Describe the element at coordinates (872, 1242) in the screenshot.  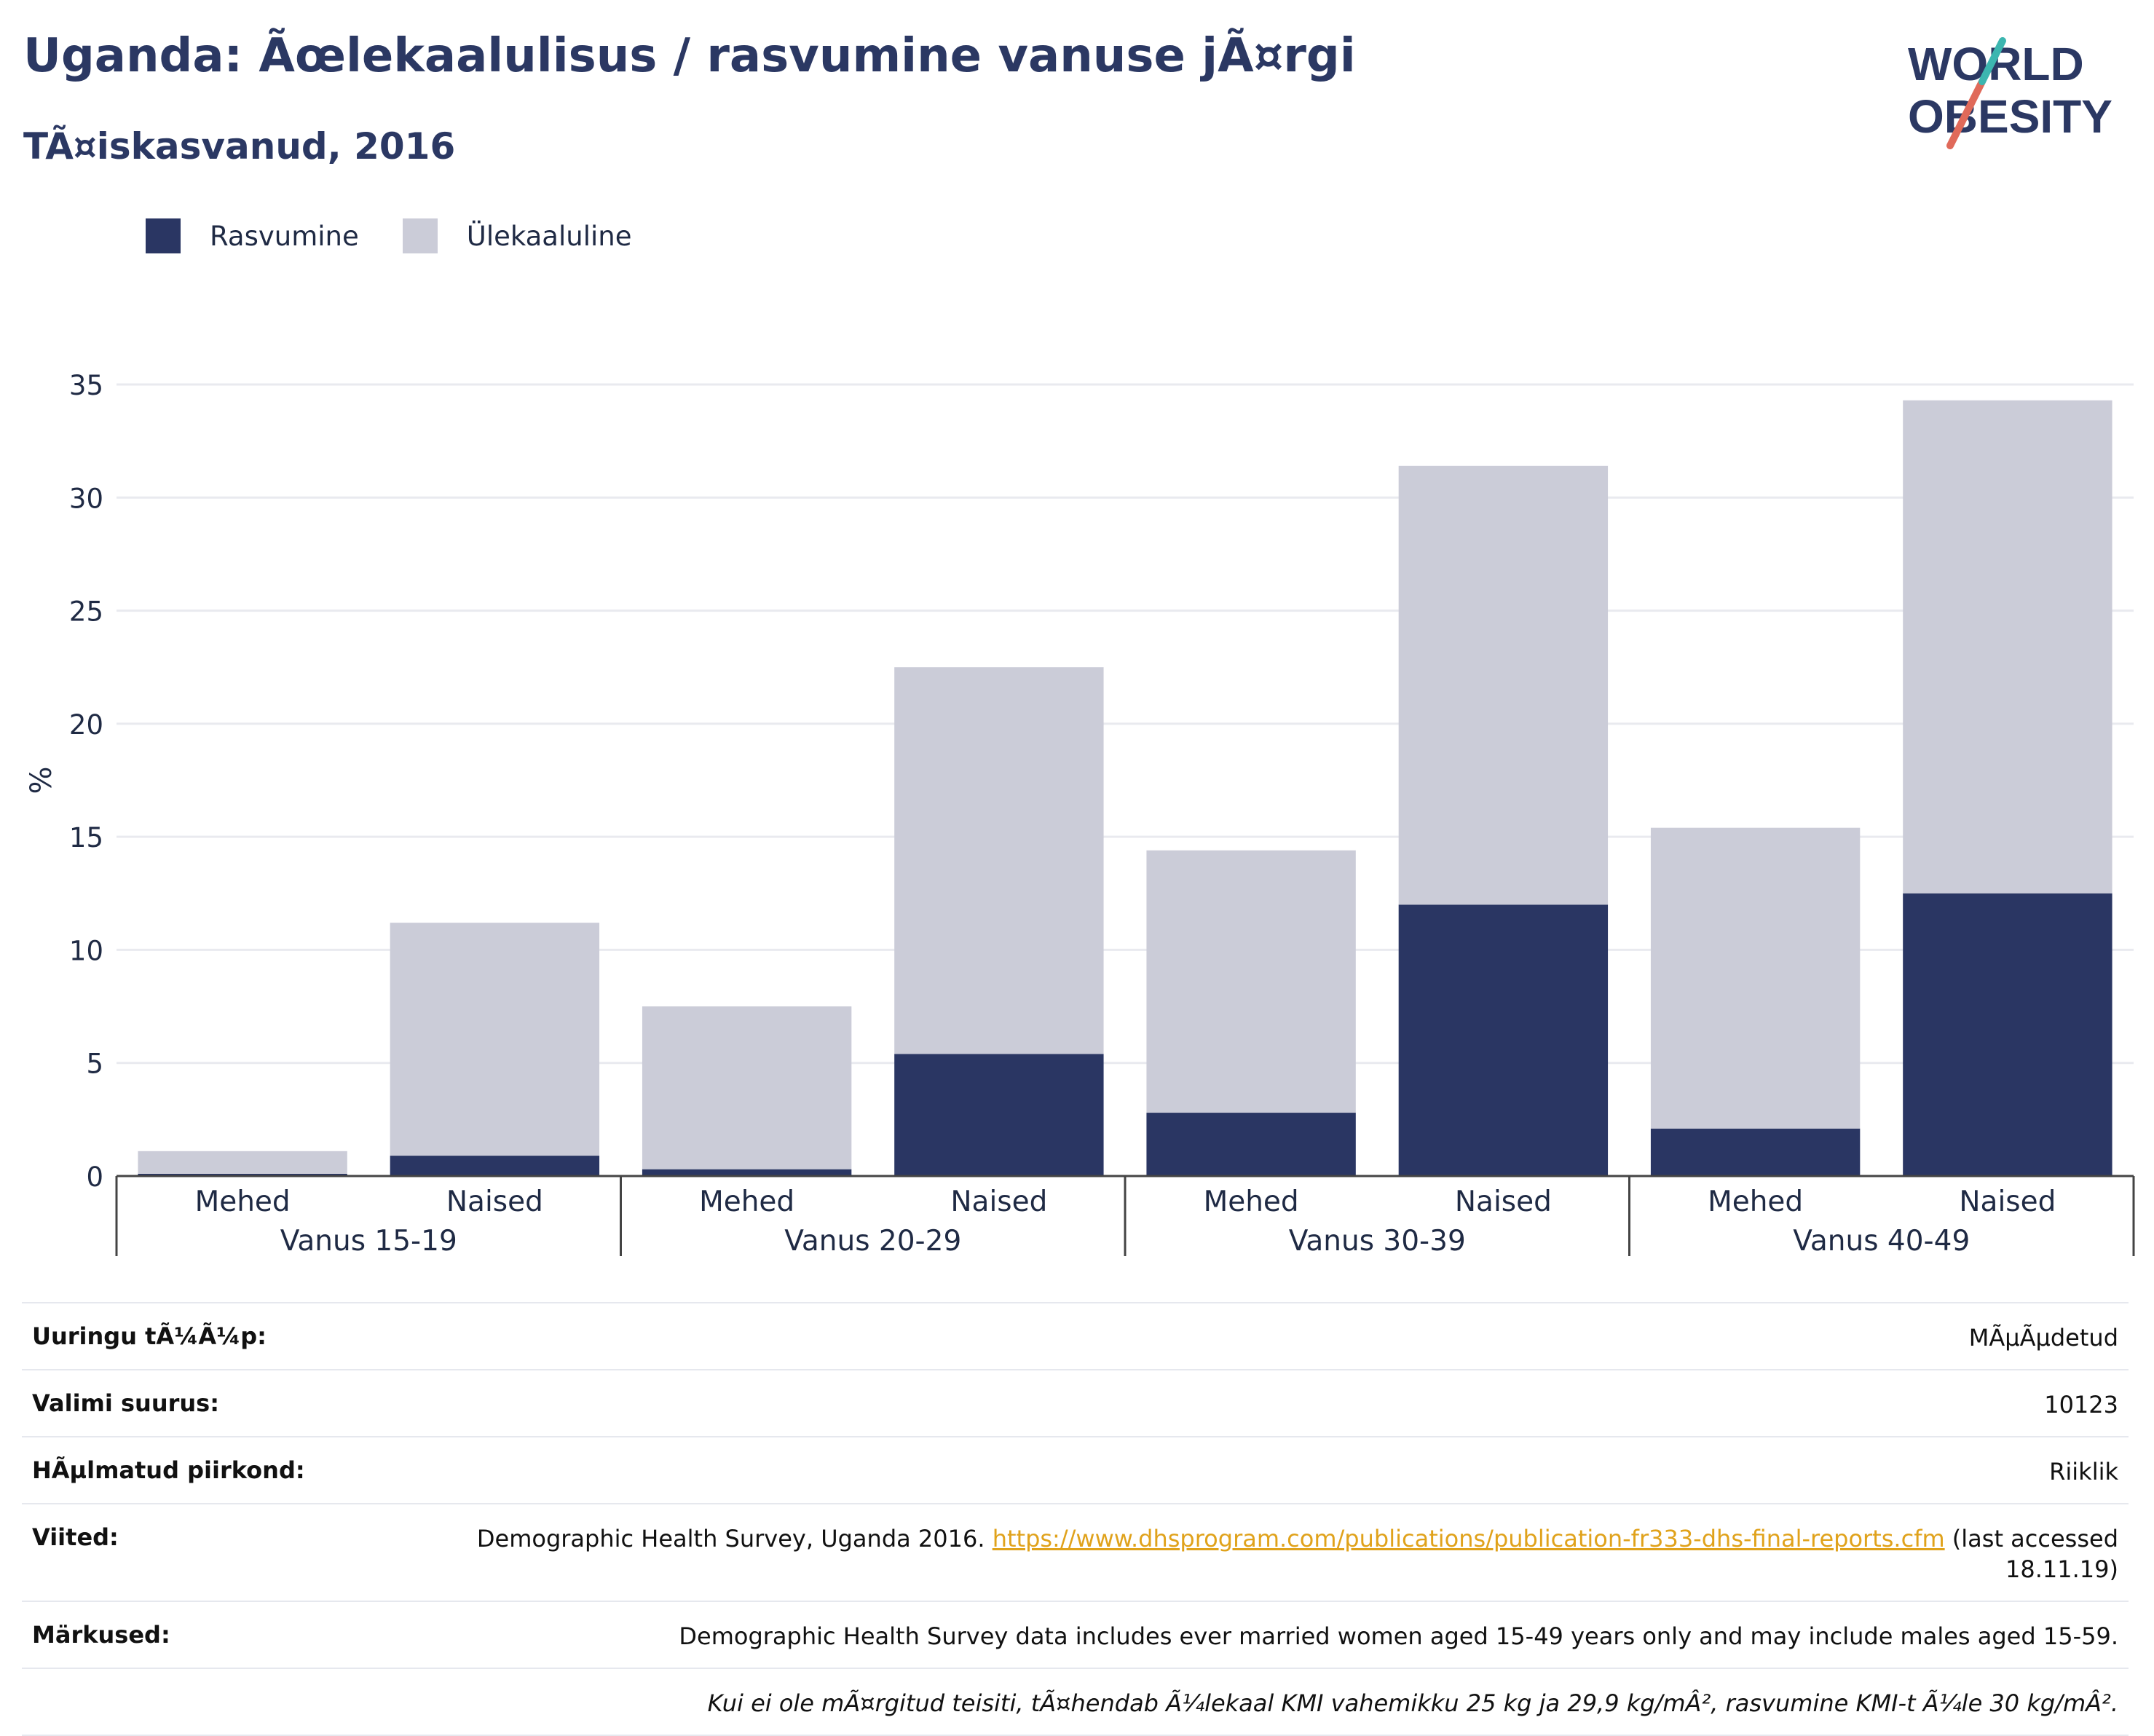
I see `group-label: Vanus 20-29` at that location.